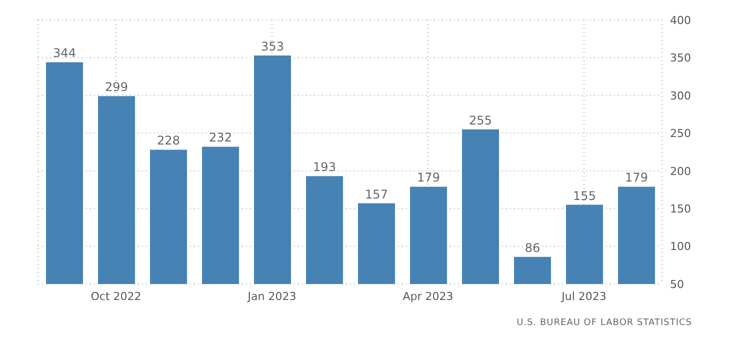 Image resolution: width=730 pixels, height=350 pixels. I want to click on x-tick-label: Oct 2022, so click(116, 296).